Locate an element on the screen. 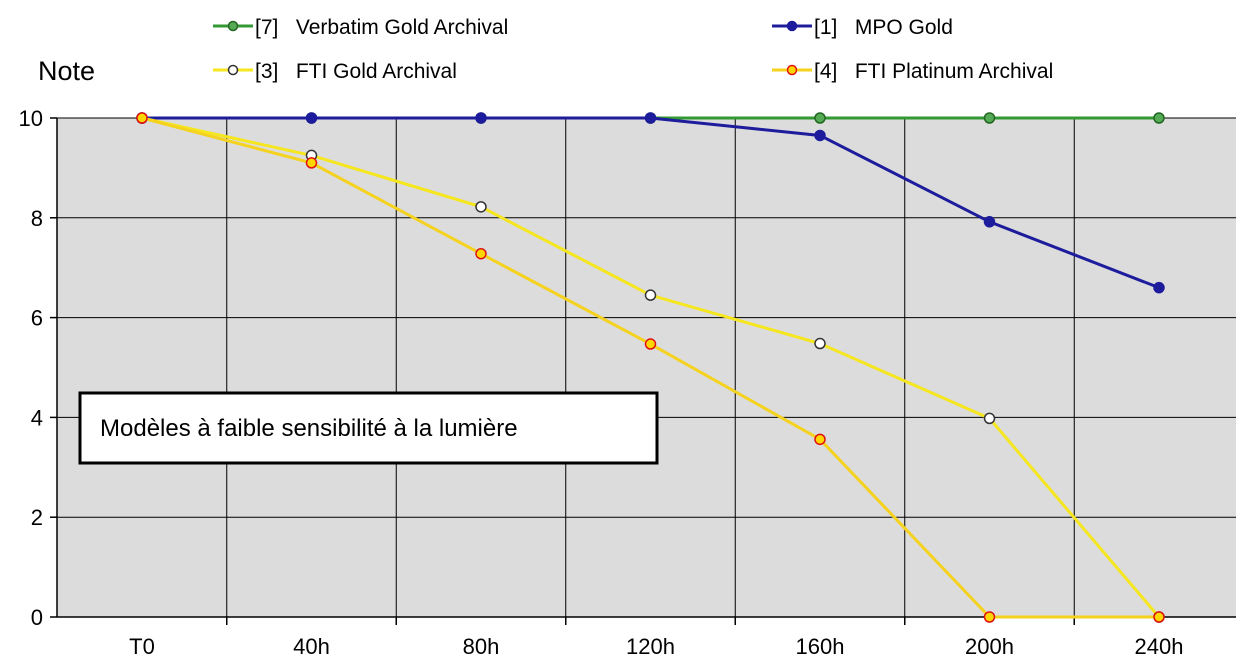 This screenshot has height=667, width=1236. legend-item-2: [3] FTI Gold Archival is located at coordinates (335, 71).